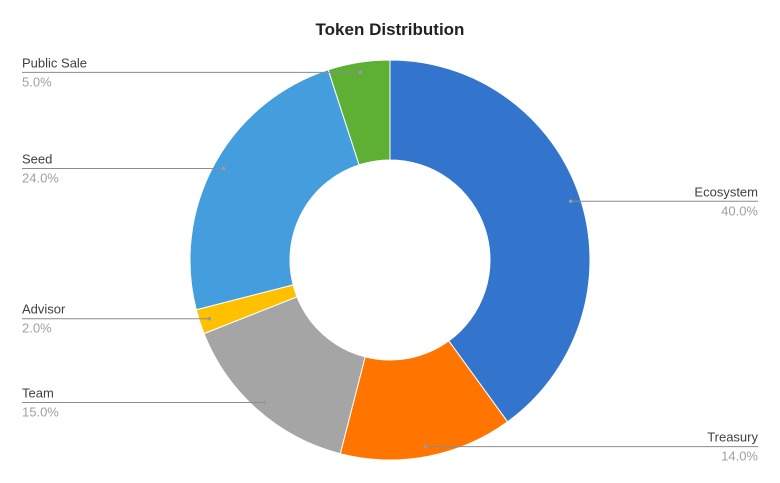  I want to click on leader-dot-seed, so click(223, 168).